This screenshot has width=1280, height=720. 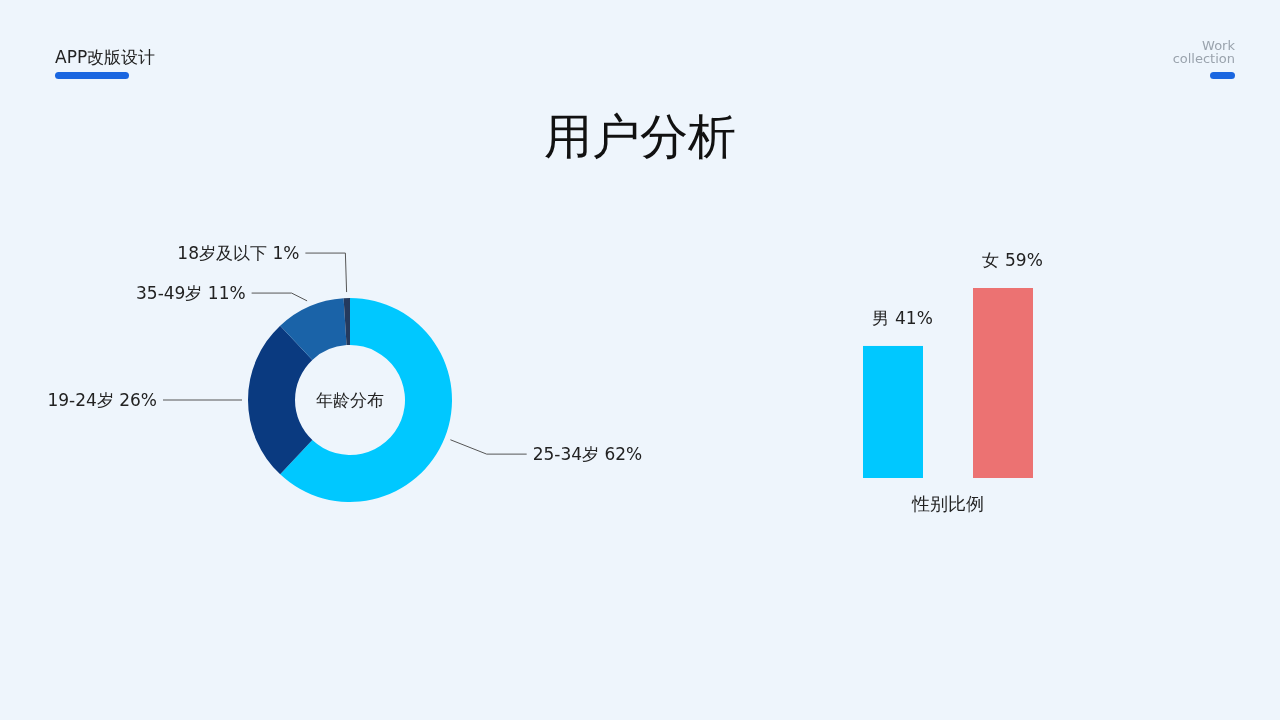 I want to click on slice-label: 35-49岁 11%, so click(x=191, y=293).